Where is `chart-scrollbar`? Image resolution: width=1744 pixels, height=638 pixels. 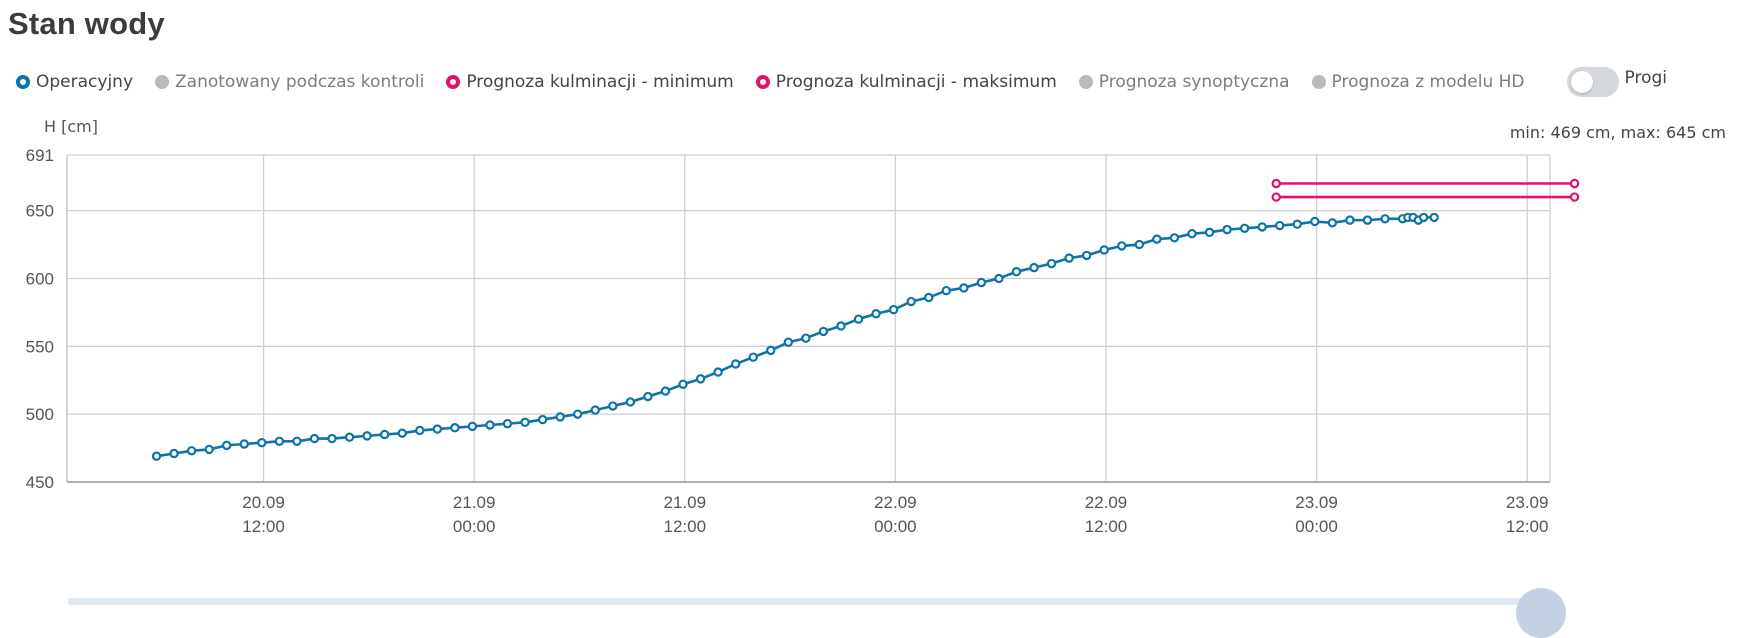
chart-scrollbar is located at coordinates (798, 601).